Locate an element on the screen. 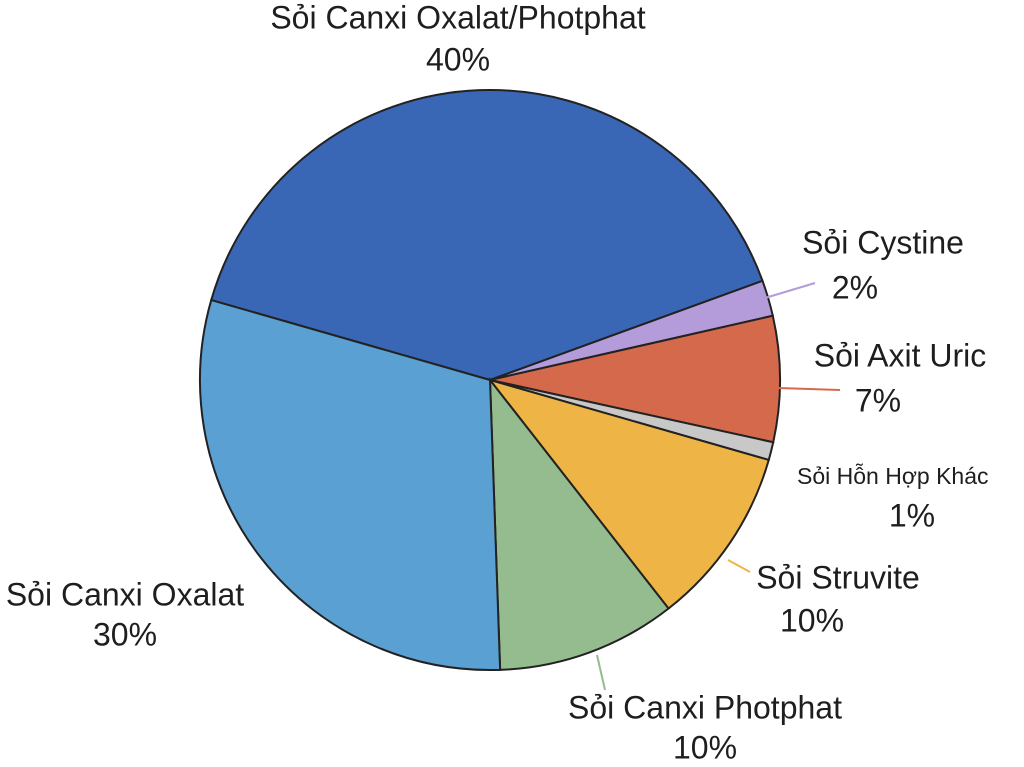  slice-label: Sỏi Hỗn Hợp Khác is located at coordinates (893, 476).